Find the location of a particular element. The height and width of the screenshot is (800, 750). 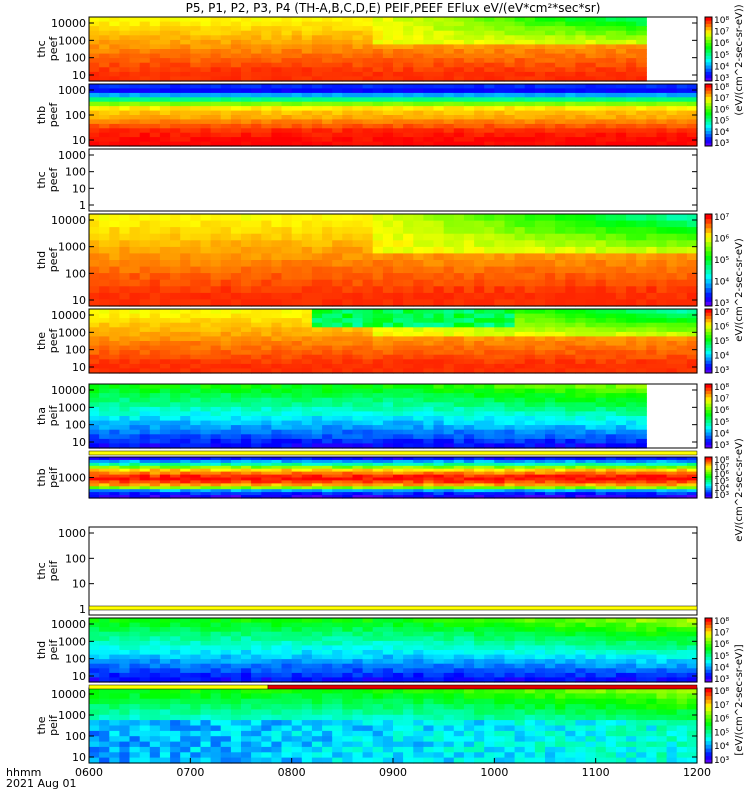

colorbar-tick-label: 10³ is located at coordinates (721, 371).